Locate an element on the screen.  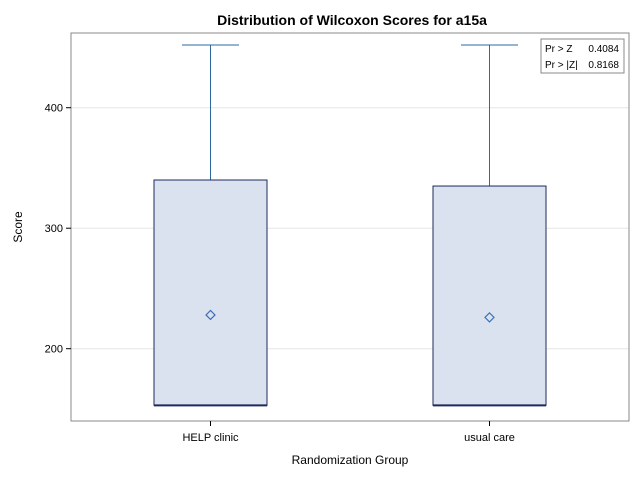
y-tick-label-300: 300 is located at coordinates (54, 229).